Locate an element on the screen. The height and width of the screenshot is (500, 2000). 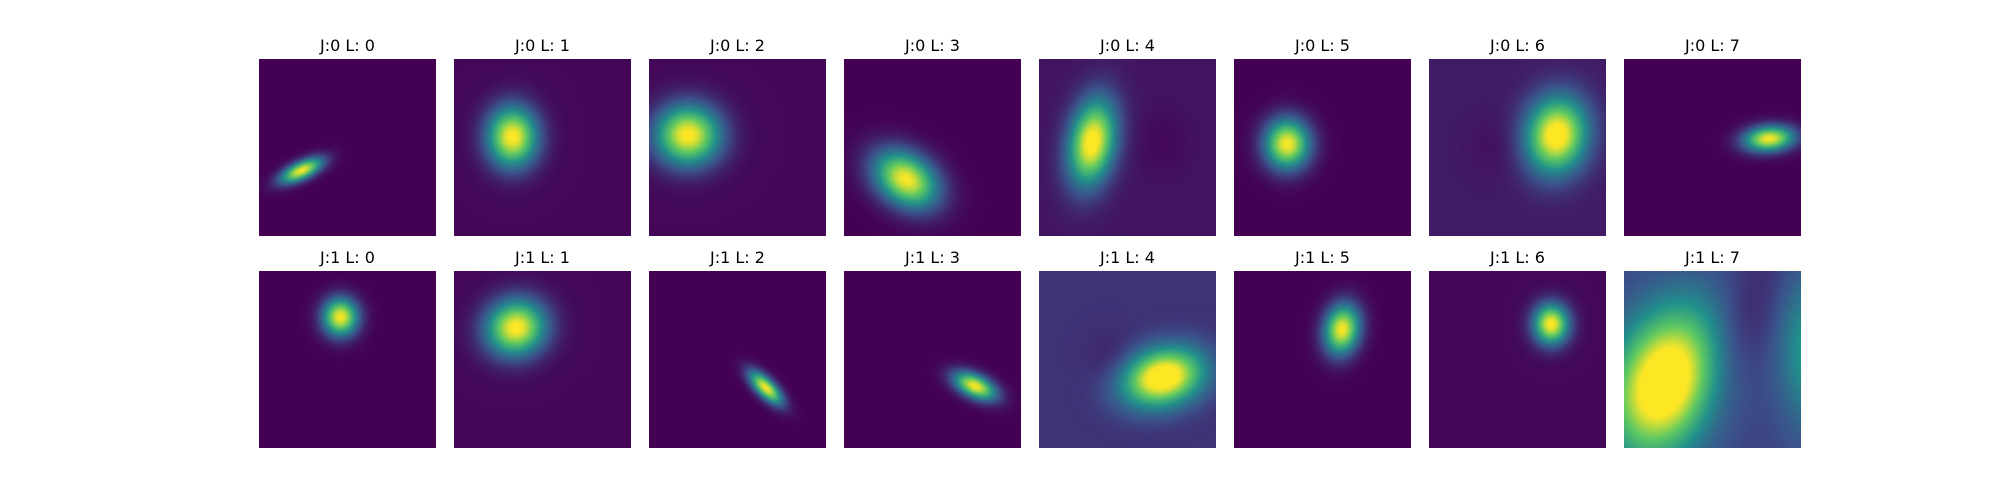
panel-title: J:0 L: 0 is located at coordinates (347, 45).